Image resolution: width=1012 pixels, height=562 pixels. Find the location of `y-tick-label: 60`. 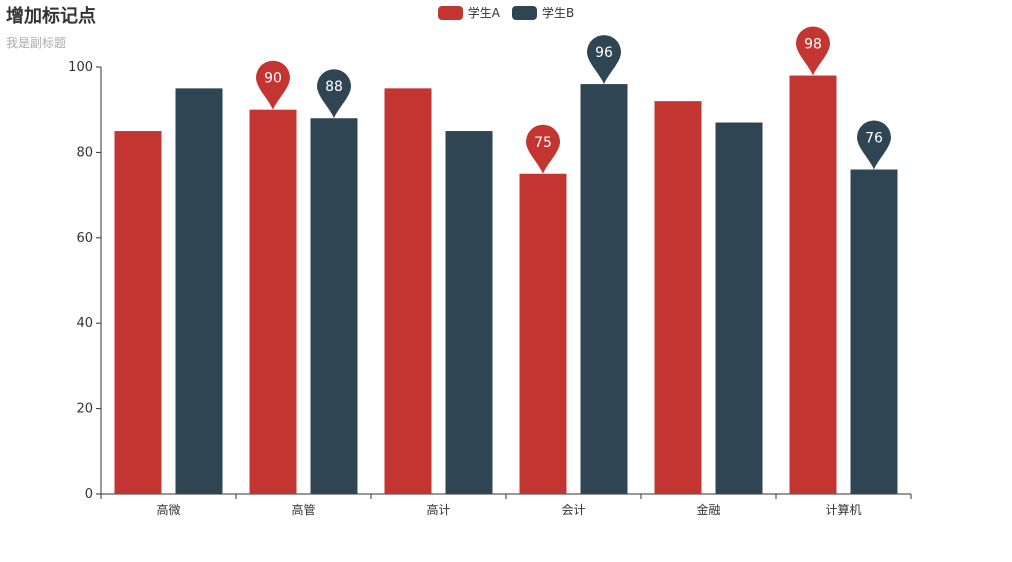

y-tick-label: 60 is located at coordinates (84, 238).